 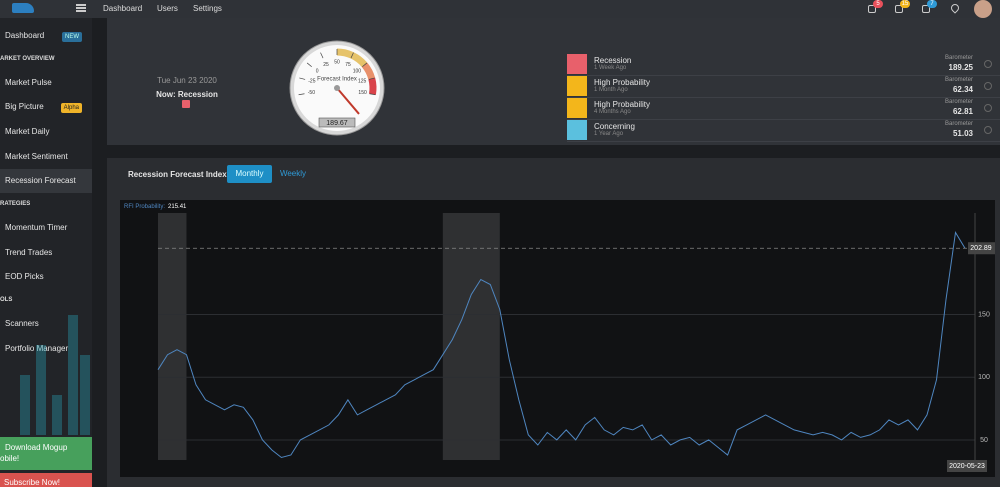 What do you see at coordinates (123, 8) in the screenshot?
I see `nav-link: Dashboard` at bounding box center [123, 8].